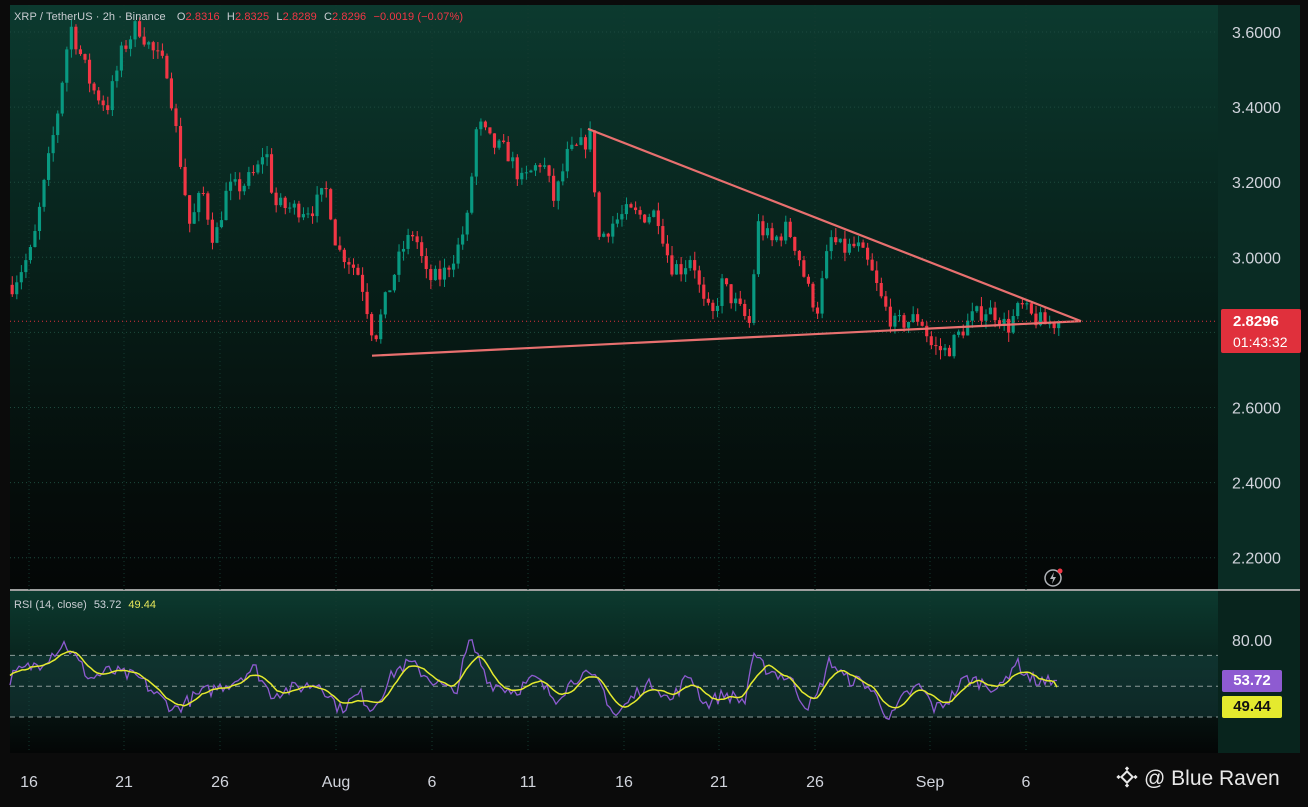  I want to click on price-tick-label: 3.2000, so click(1256, 183).